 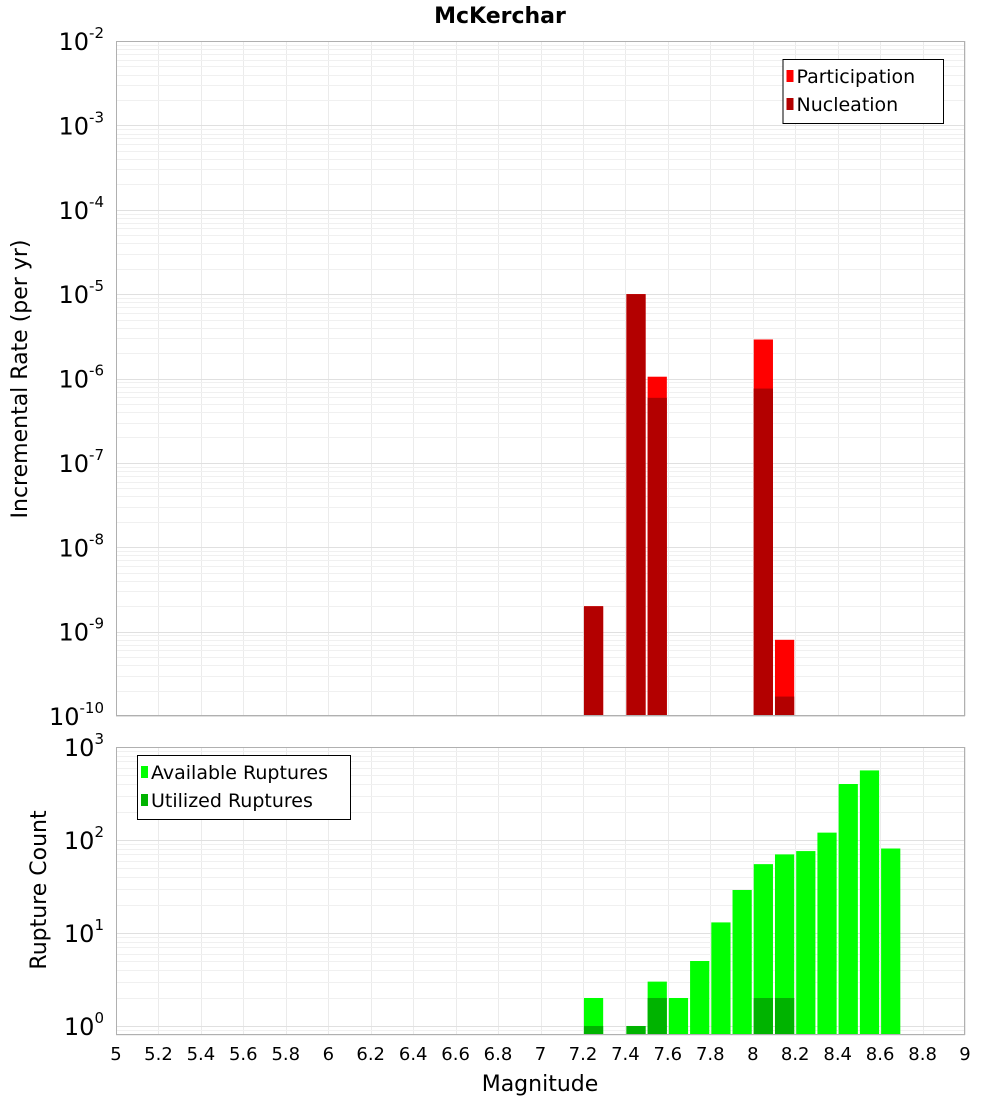 I want to click on x-tick-label: 7.6, so click(x=667, y=1054).